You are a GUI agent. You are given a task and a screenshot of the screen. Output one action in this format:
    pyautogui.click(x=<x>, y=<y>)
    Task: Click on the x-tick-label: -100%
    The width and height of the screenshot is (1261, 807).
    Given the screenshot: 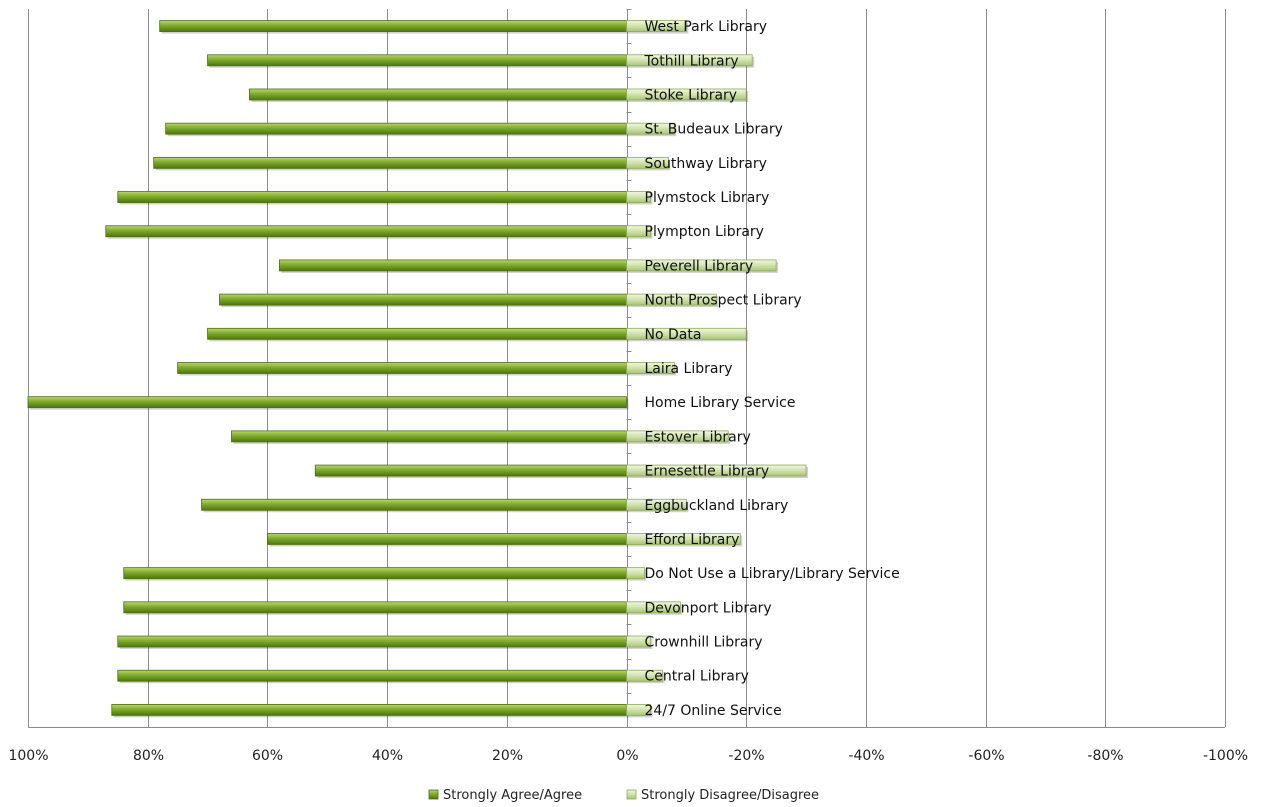 What is the action you would take?
    pyautogui.click(x=1225, y=756)
    